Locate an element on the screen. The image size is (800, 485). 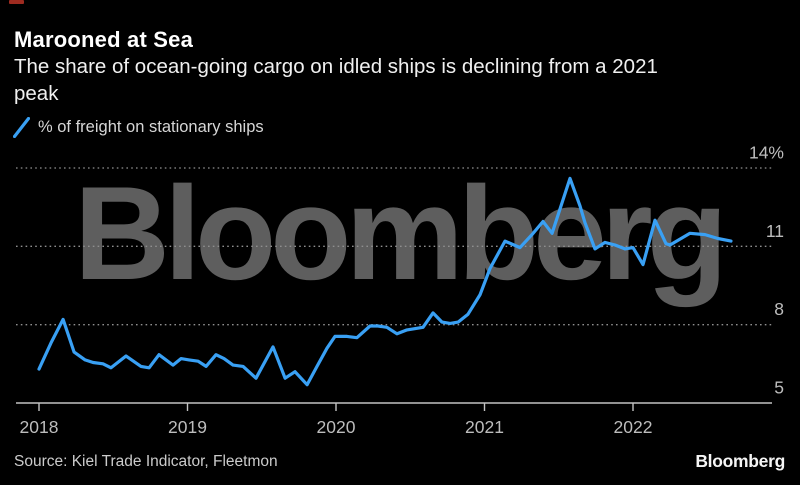
x-axis-label-2021: 2021 is located at coordinates (484, 427).